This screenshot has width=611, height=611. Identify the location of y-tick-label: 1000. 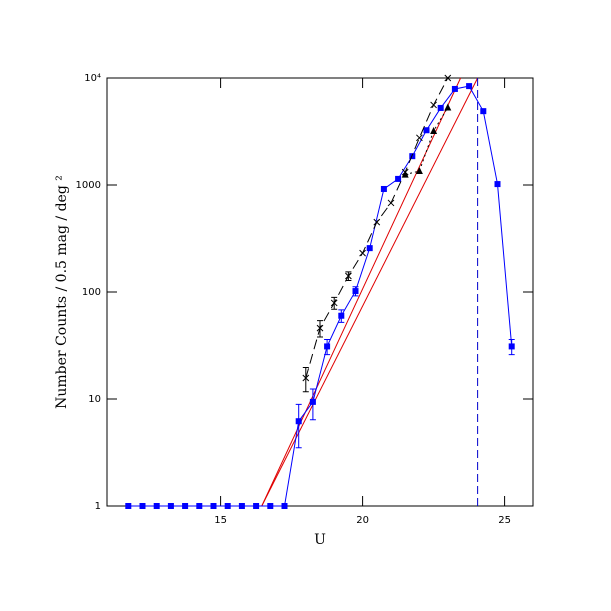
(88, 185).